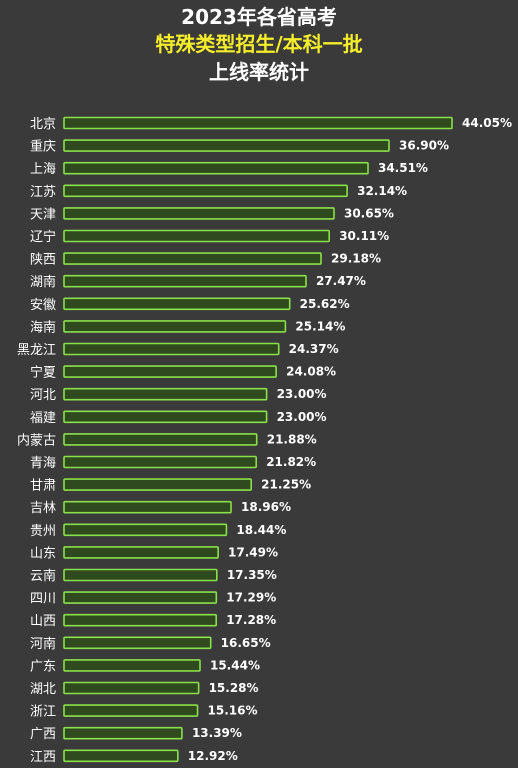 The width and height of the screenshot is (518, 768). What do you see at coordinates (341, 281) in the screenshot?
I see `value-label: 27.47%` at bounding box center [341, 281].